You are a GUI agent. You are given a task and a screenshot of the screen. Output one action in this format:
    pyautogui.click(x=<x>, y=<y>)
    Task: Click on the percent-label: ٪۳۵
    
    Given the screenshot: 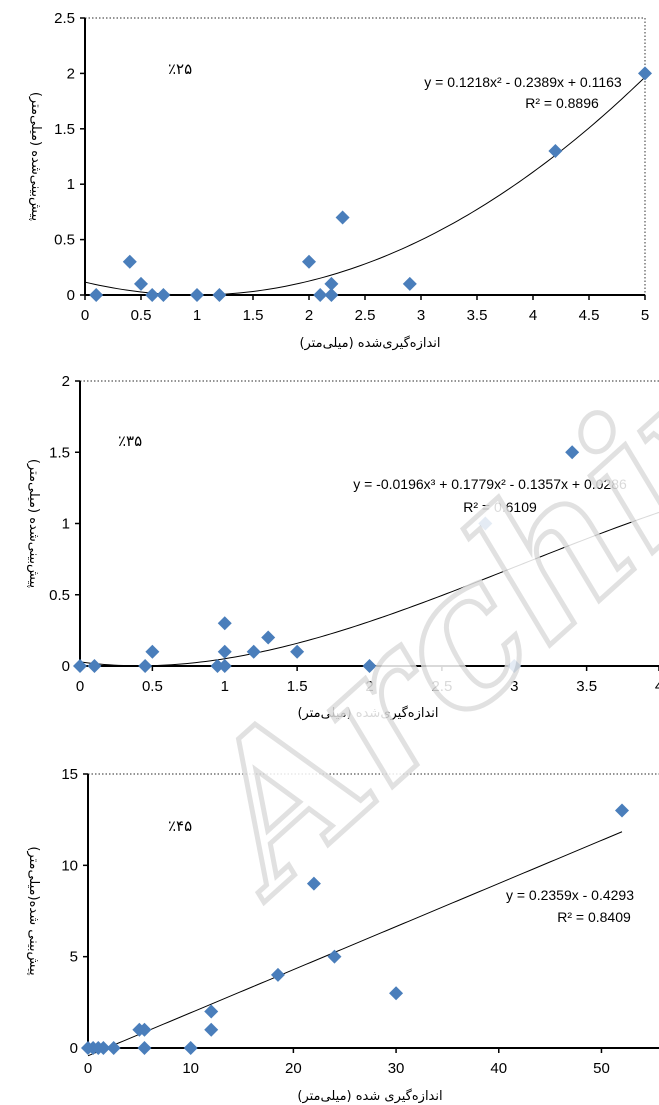 What is the action you would take?
    pyautogui.click(x=130, y=441)
    